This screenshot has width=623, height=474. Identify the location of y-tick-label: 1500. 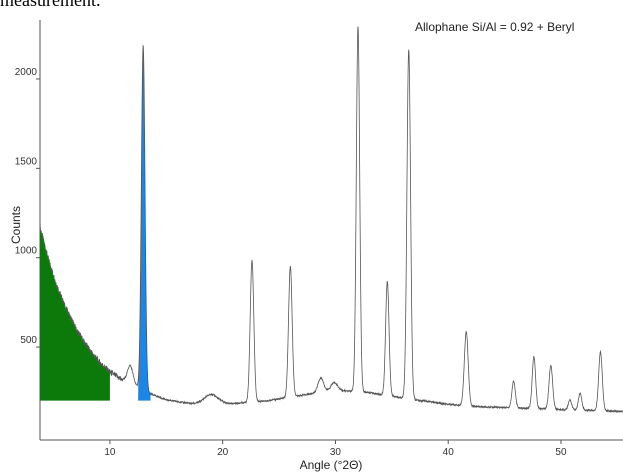
(26, 161).